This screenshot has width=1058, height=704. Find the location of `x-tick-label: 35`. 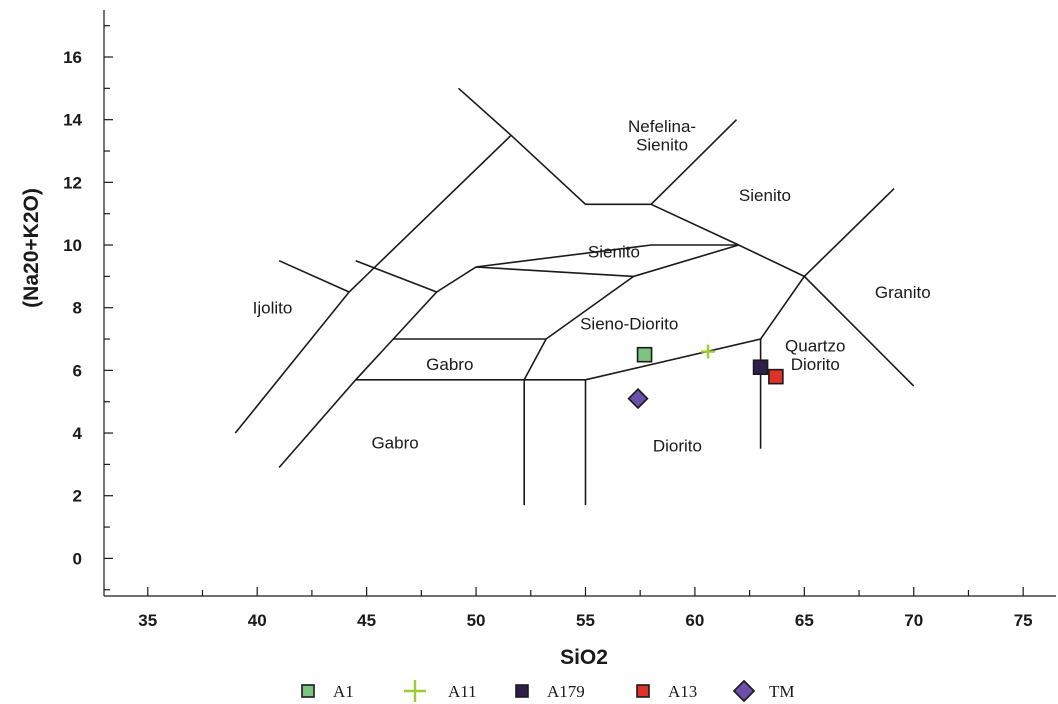

x-tick-label: 35 is located at coordinates (147, 620).